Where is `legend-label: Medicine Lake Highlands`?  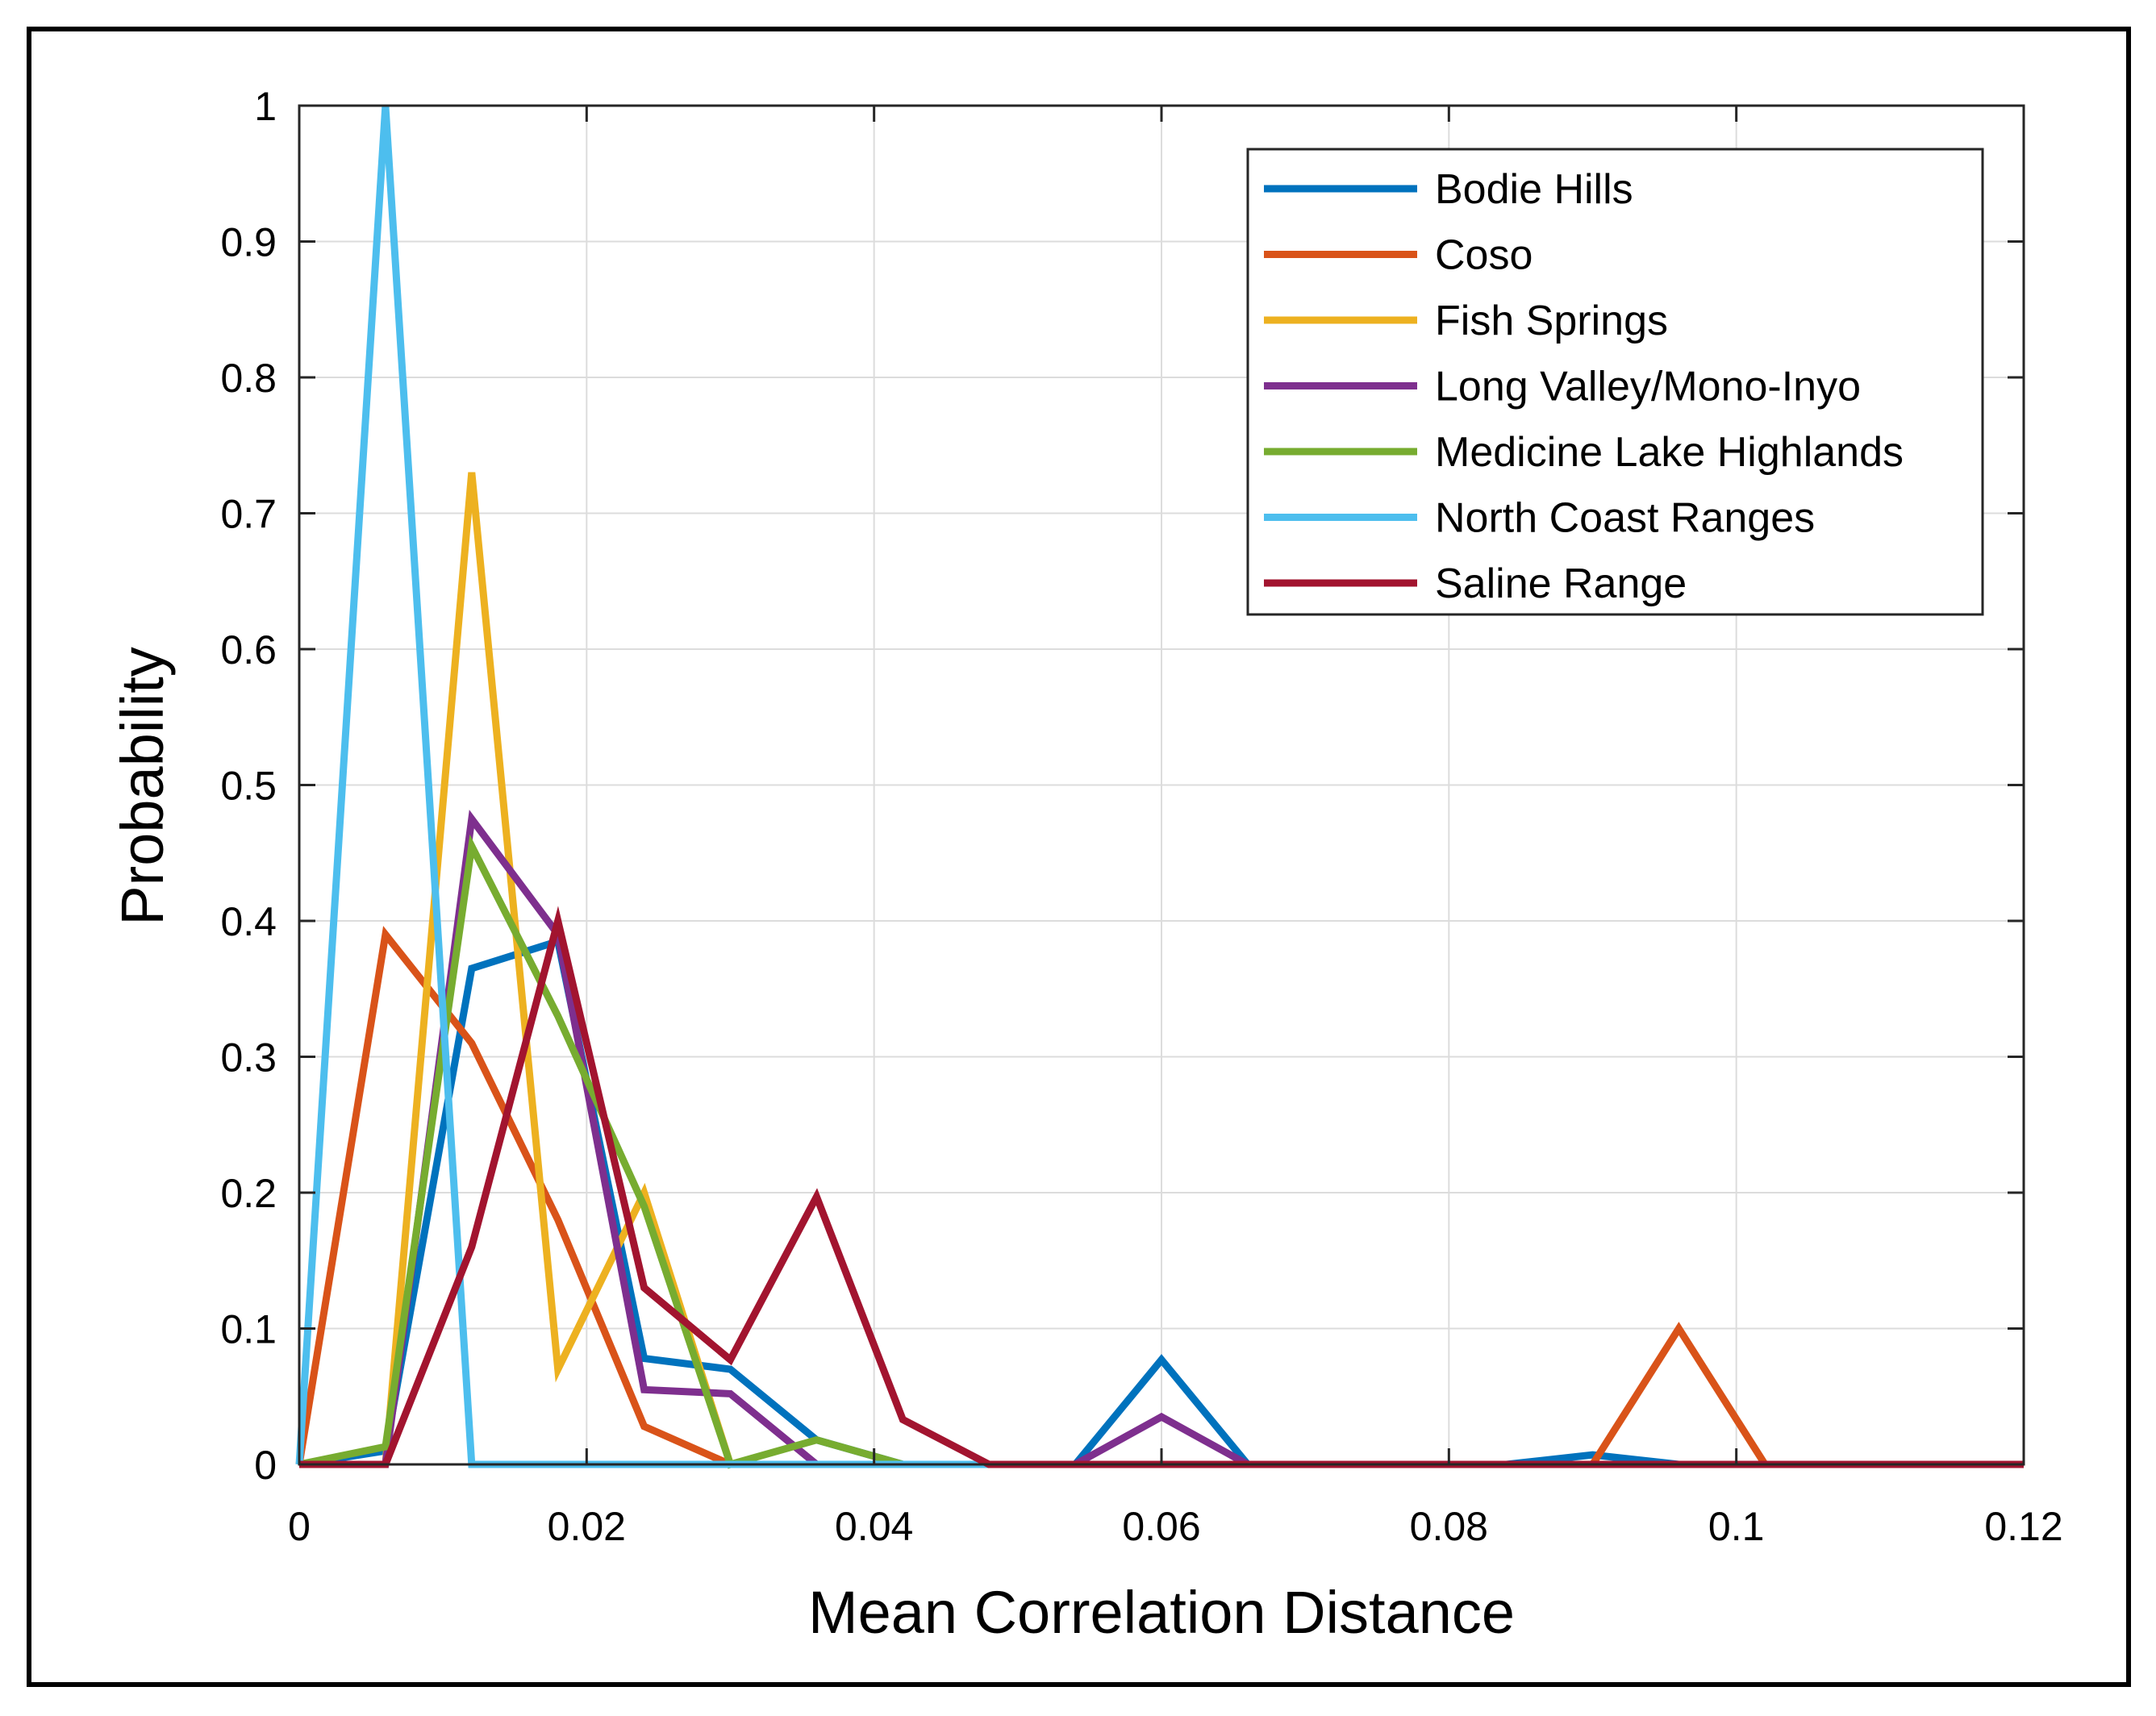 legend-label: Medicine Lake Highlands is located at coordinates (1669, 452).